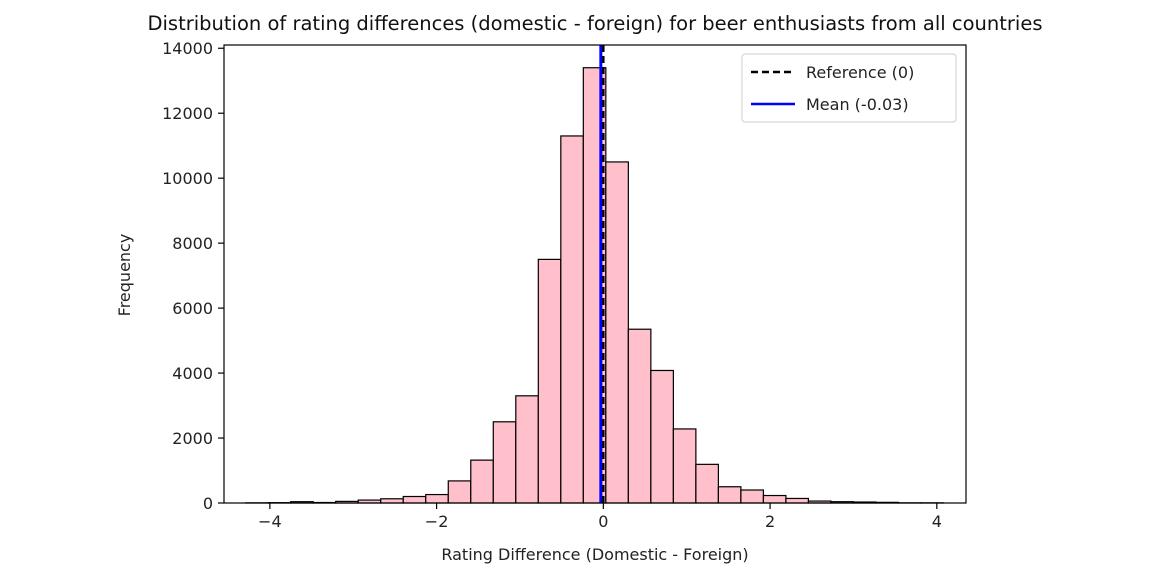 The image size is (1176, 577). What do you see at coordinates (187, 178) in the screenshot?
I see `y-tick-label: 10000` at bounding box center [187, 178].